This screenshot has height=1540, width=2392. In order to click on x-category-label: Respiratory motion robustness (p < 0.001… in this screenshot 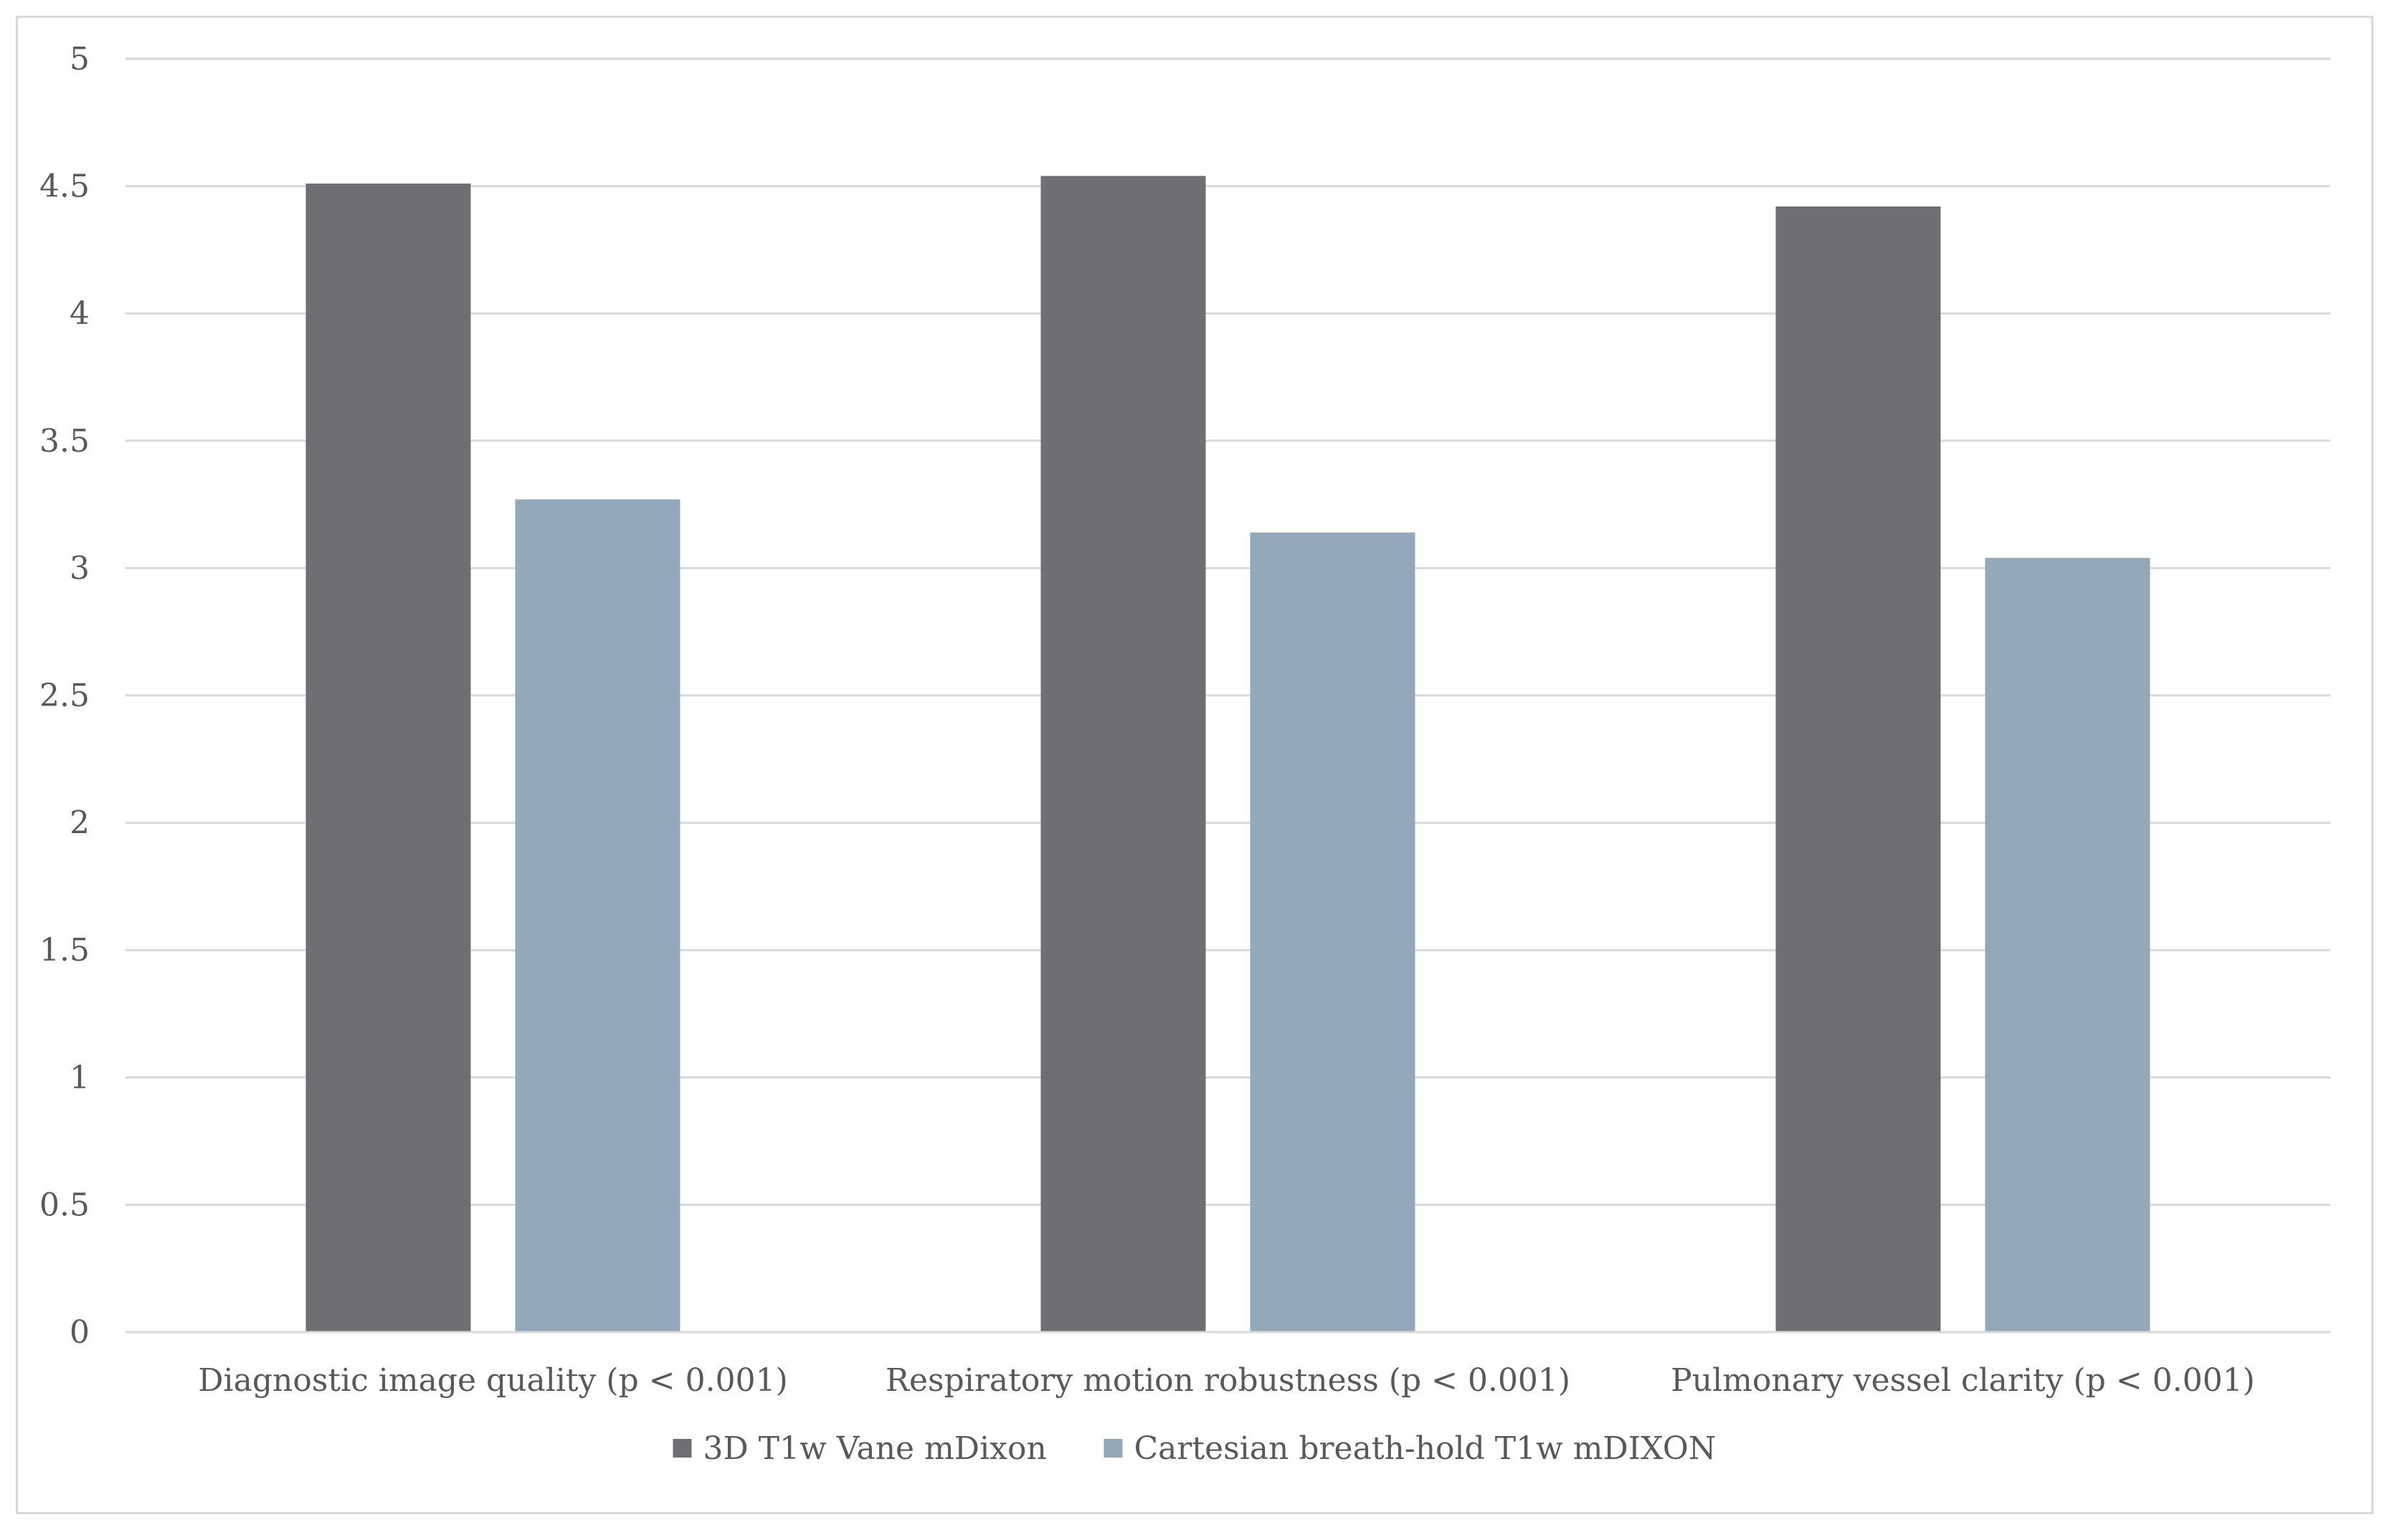, I will do `click(1228, 1380)`.